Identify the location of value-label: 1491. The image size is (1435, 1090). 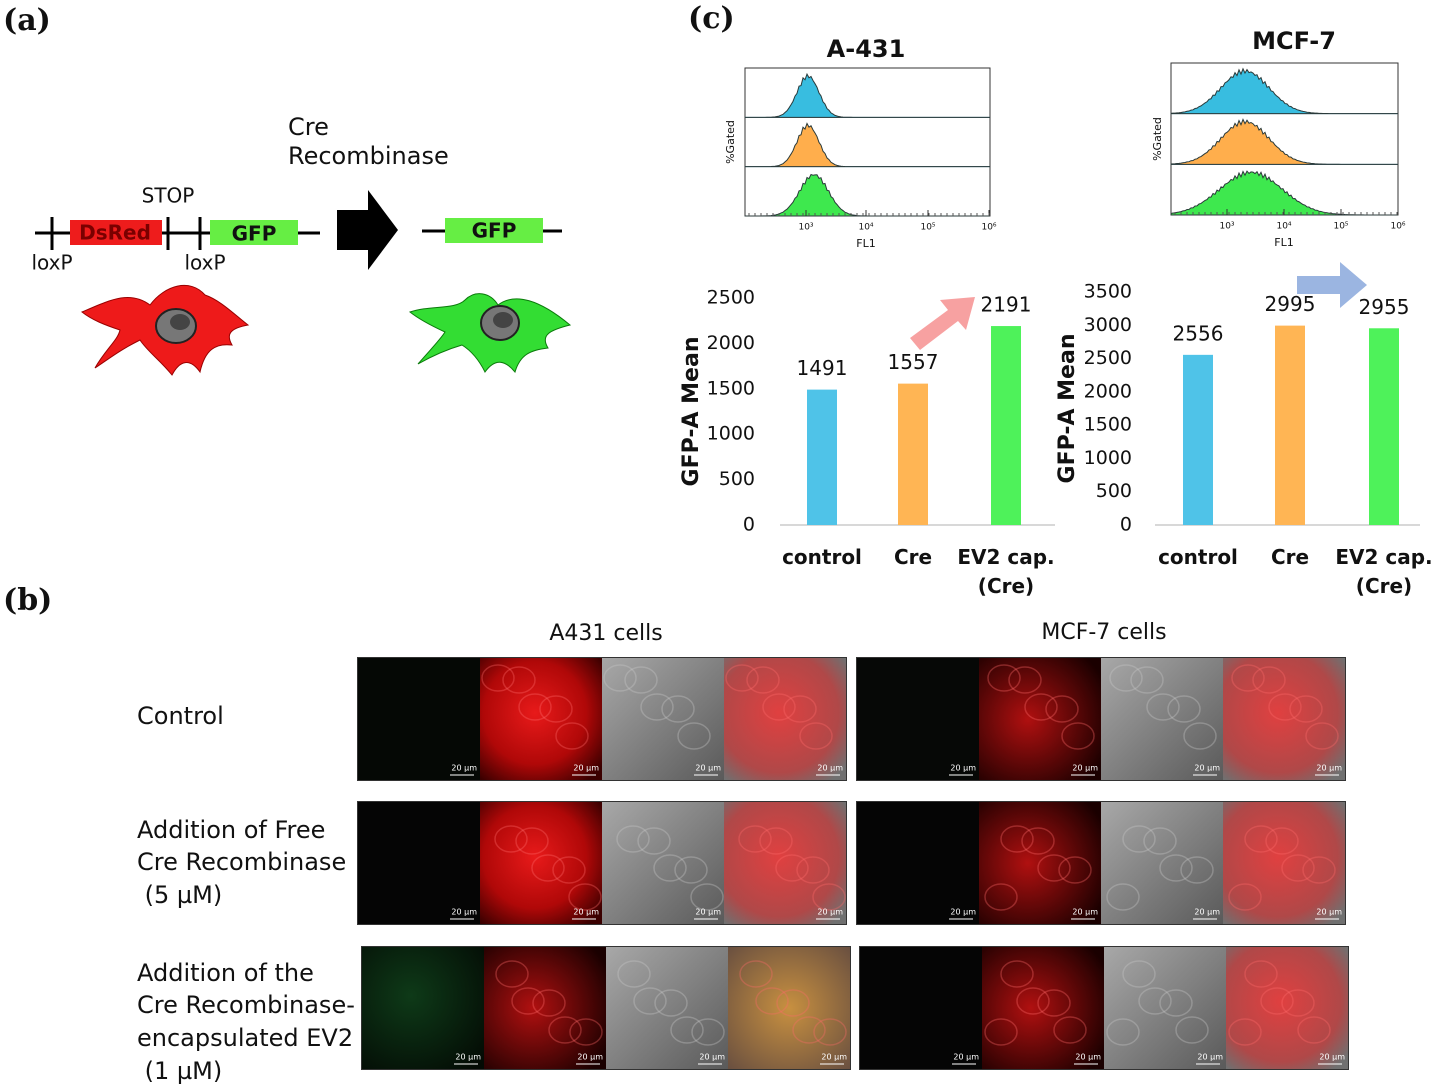
(822, 368).